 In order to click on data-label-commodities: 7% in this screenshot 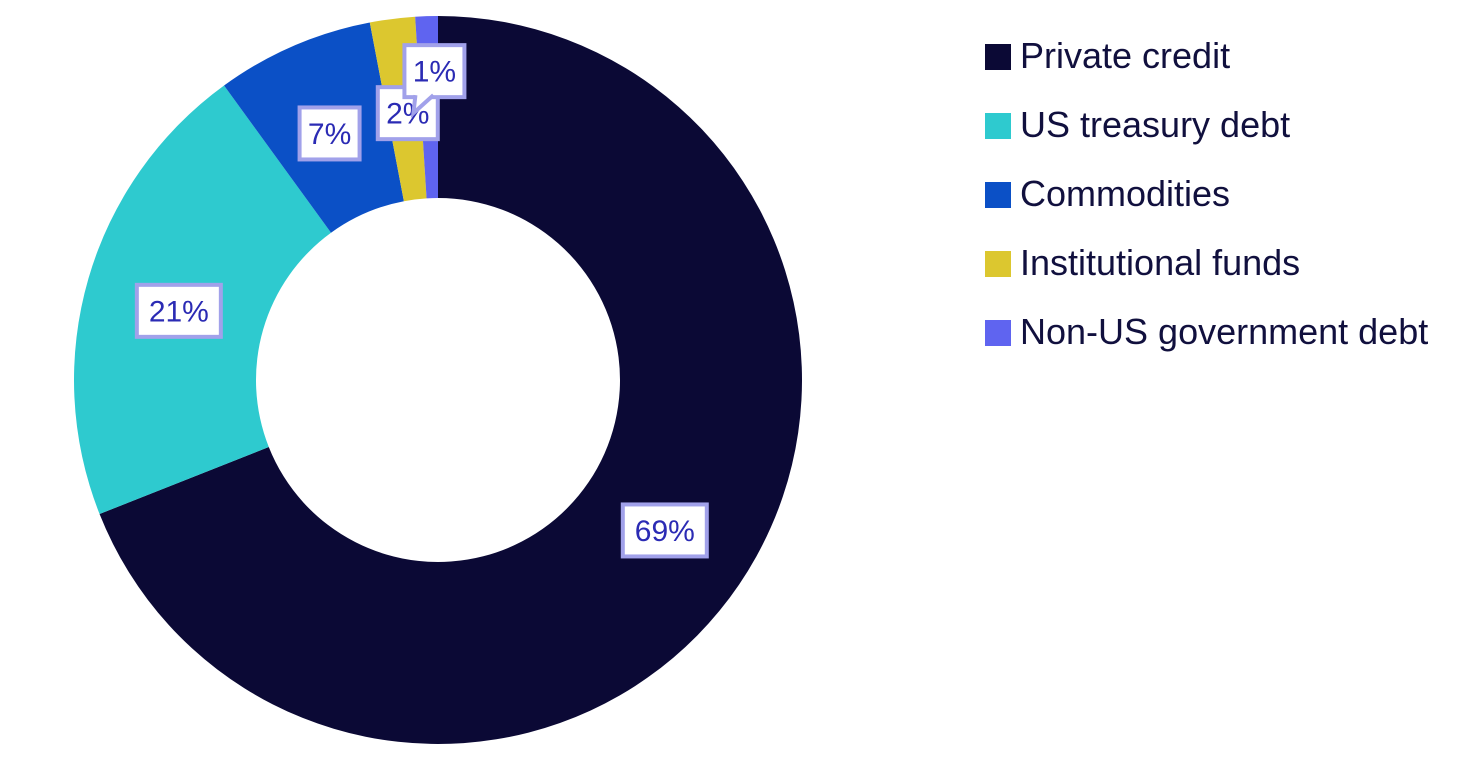, I will do `click(329, 133)`.